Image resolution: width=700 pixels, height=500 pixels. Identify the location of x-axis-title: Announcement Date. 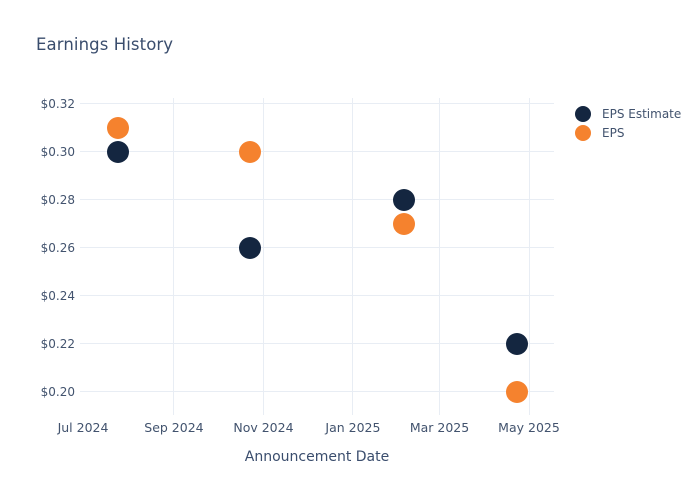
(317, 457).